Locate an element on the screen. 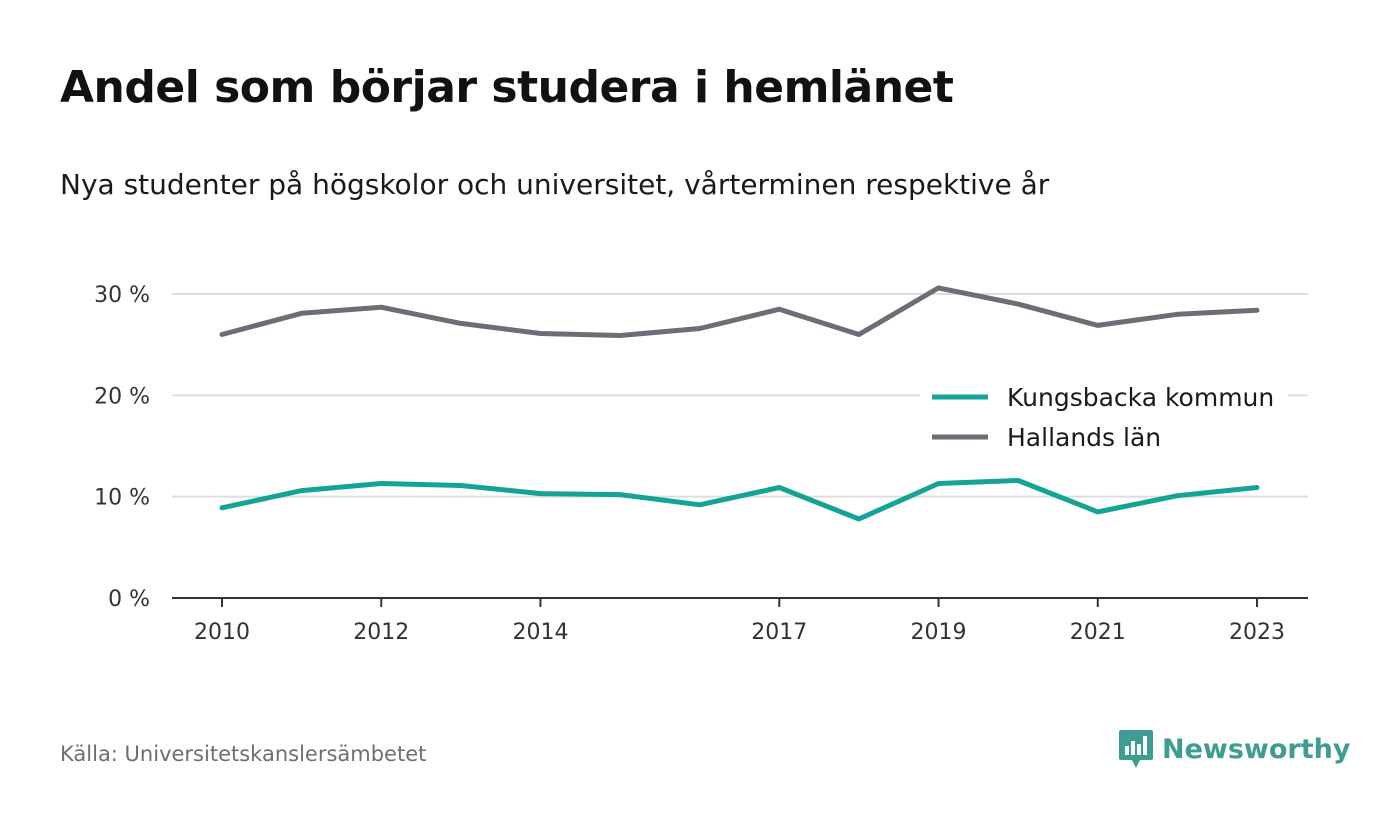  y-tick-label: 20 % is located at coordinates (122, 396).